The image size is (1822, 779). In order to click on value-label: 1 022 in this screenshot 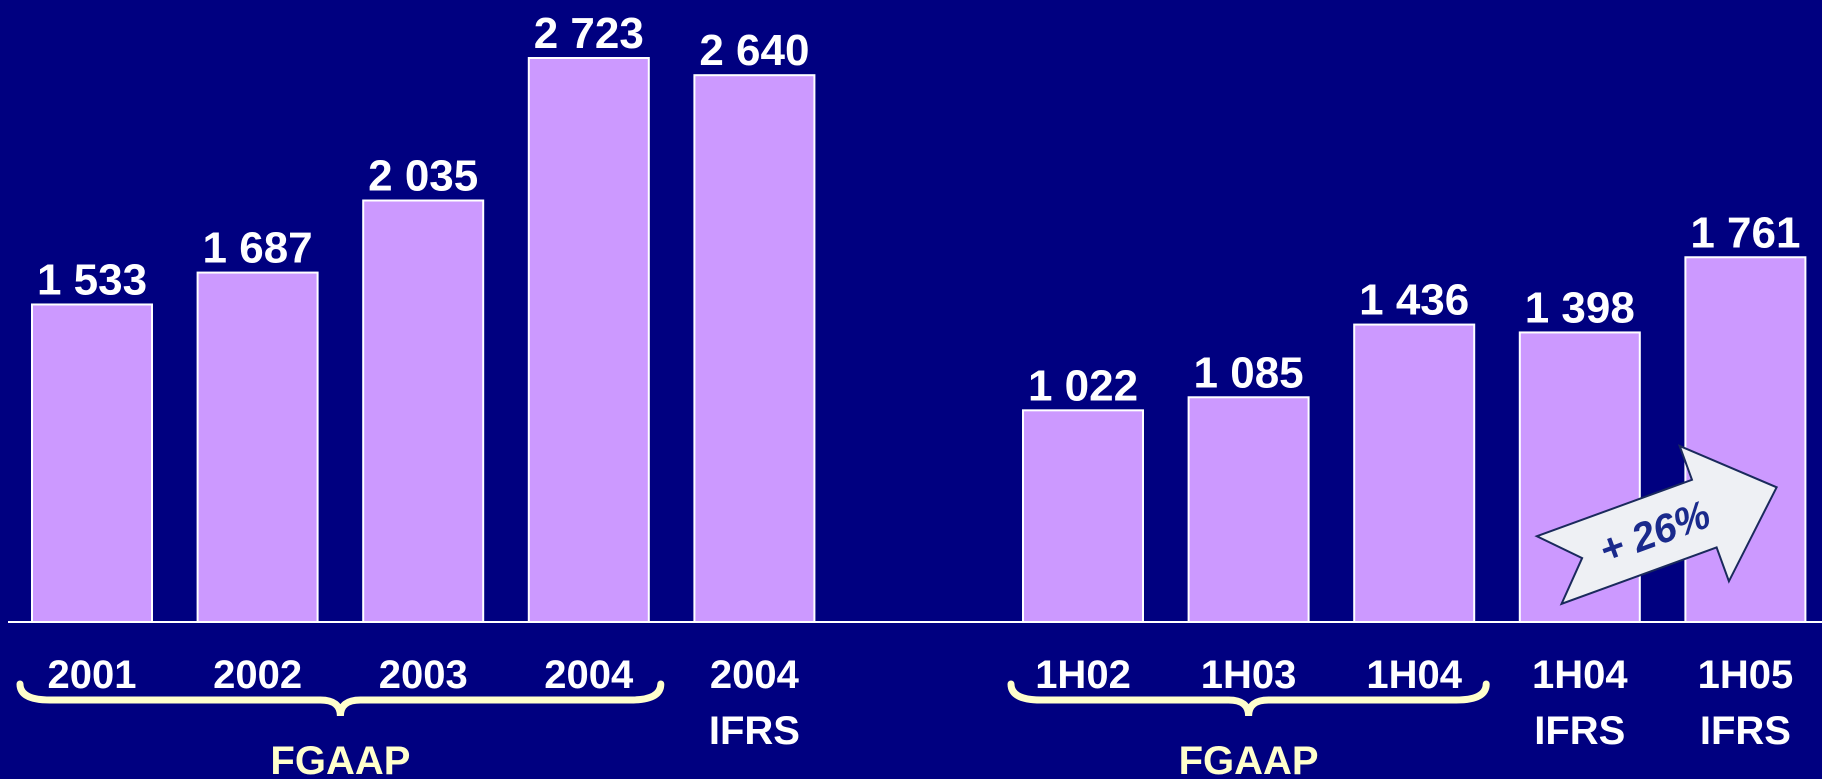, I will do `click(1083, 385)`.